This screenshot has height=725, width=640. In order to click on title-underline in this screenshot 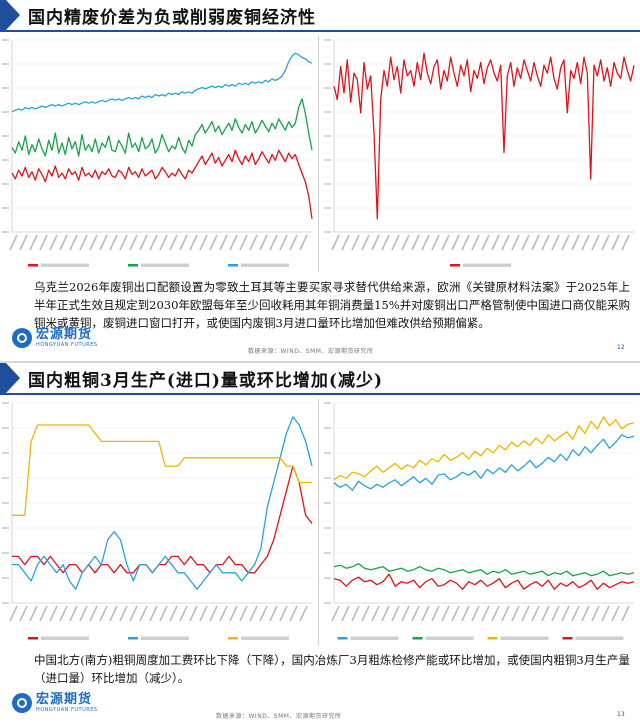, I will do `click(320, 394)`.